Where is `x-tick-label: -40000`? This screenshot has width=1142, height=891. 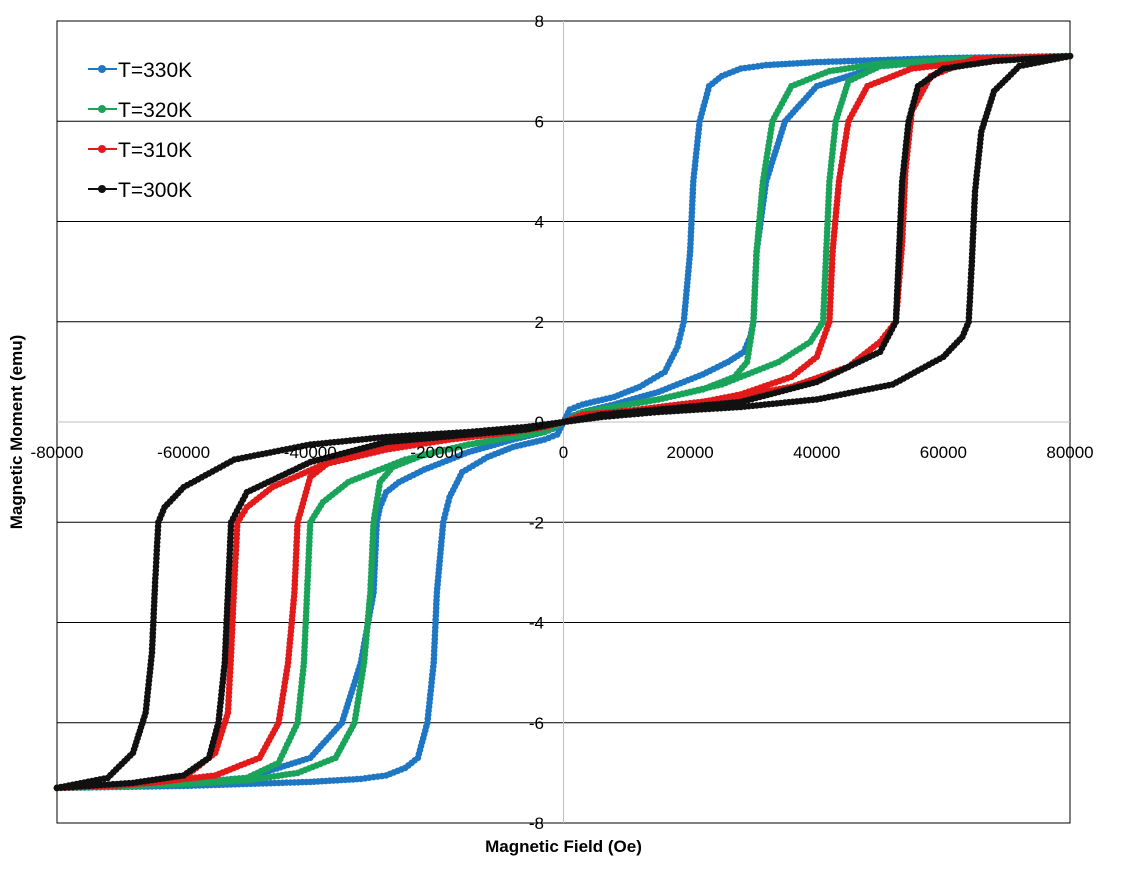 x-tick-label: -40000 is located at coordinates (310, 452).